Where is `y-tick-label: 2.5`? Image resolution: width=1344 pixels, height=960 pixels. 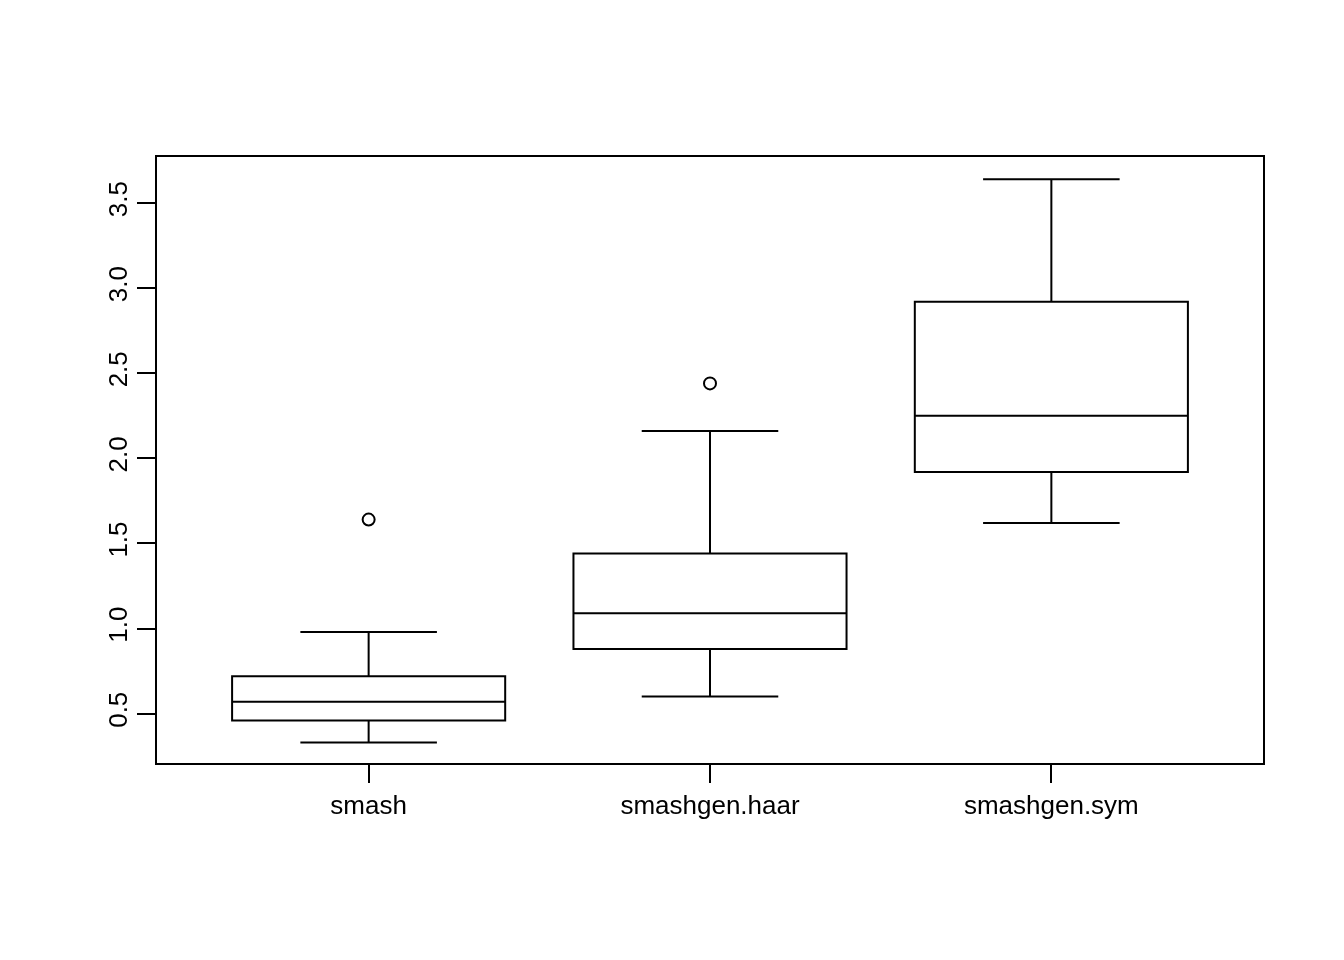
y-tick-label: 2.5 is located at coordinates (117, 369).